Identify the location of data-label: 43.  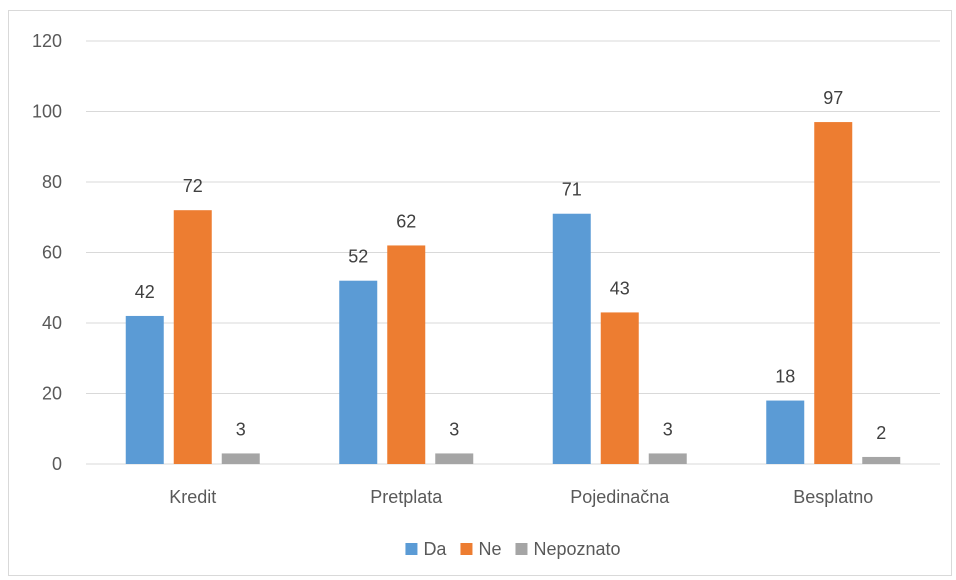
(620, 288).